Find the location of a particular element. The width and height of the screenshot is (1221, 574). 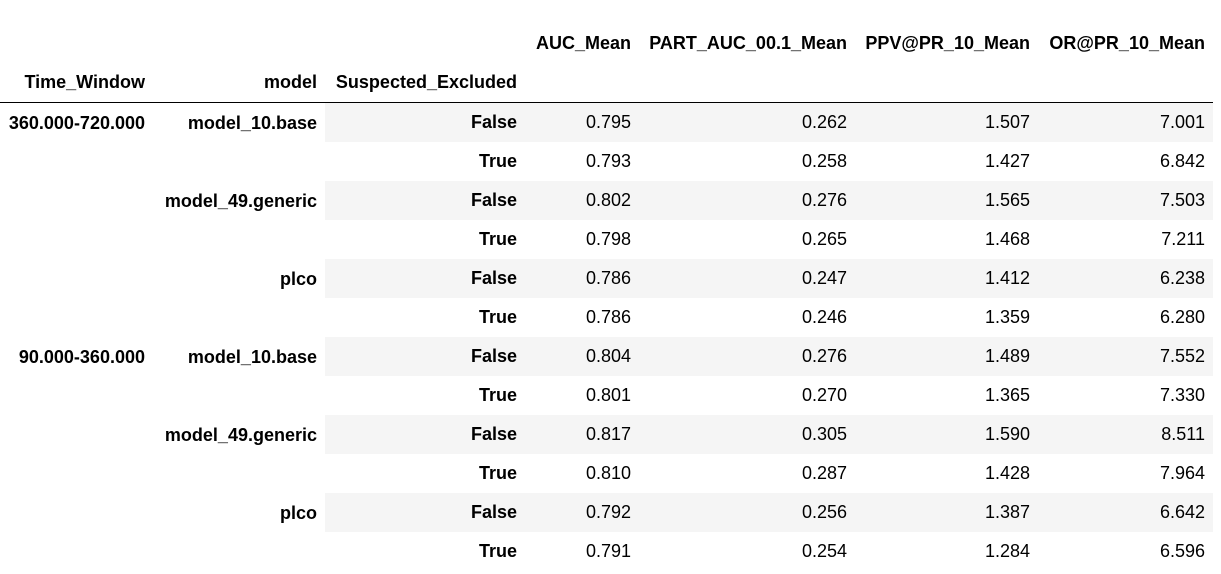

cell-or: 6.842 is located at coordinates (1125, 161).